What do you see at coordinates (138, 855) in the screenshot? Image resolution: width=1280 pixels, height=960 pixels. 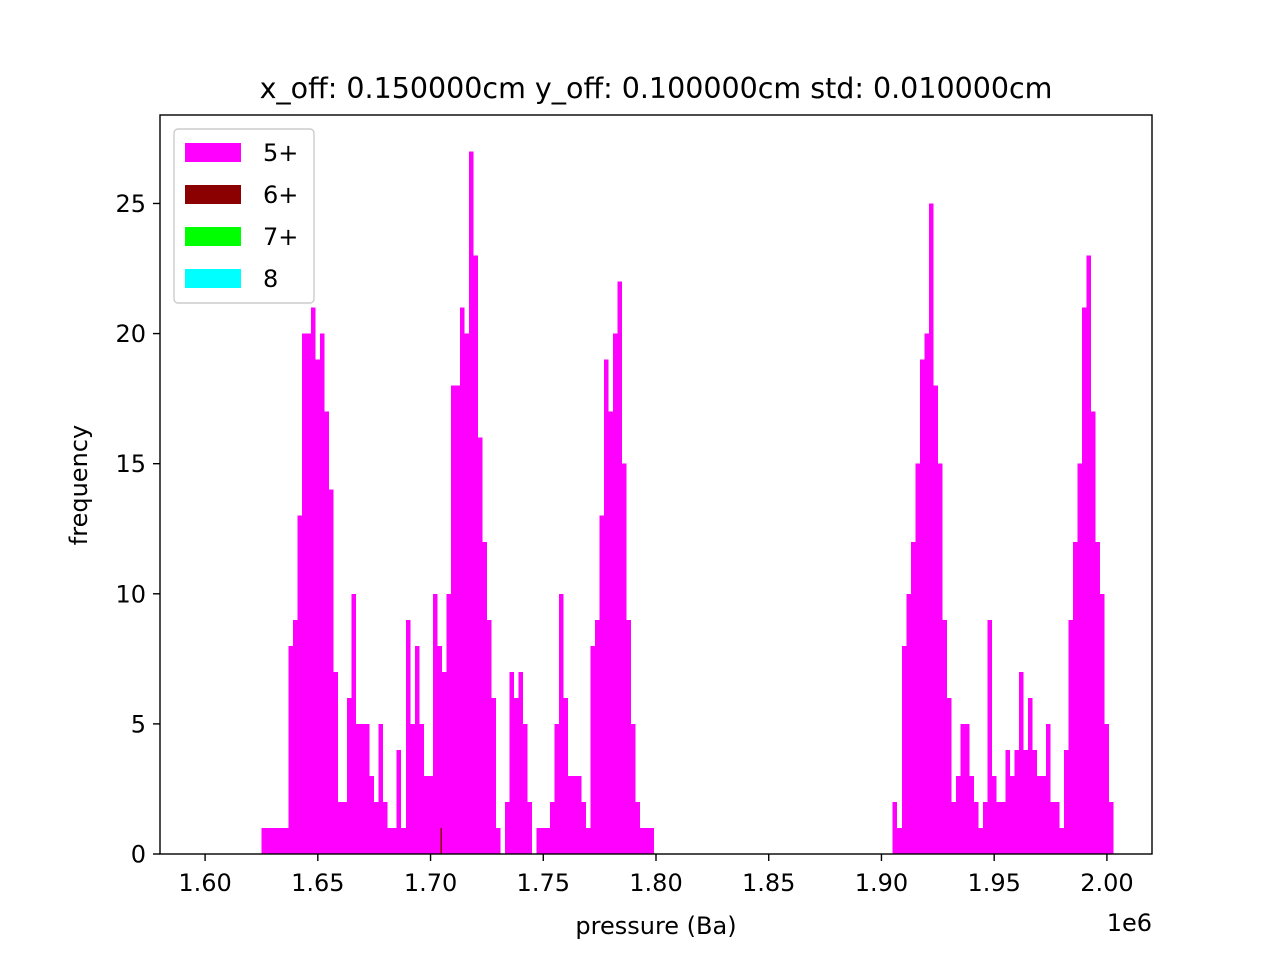 I see `y-tick-label: 0` at bounding box center [138, 855].